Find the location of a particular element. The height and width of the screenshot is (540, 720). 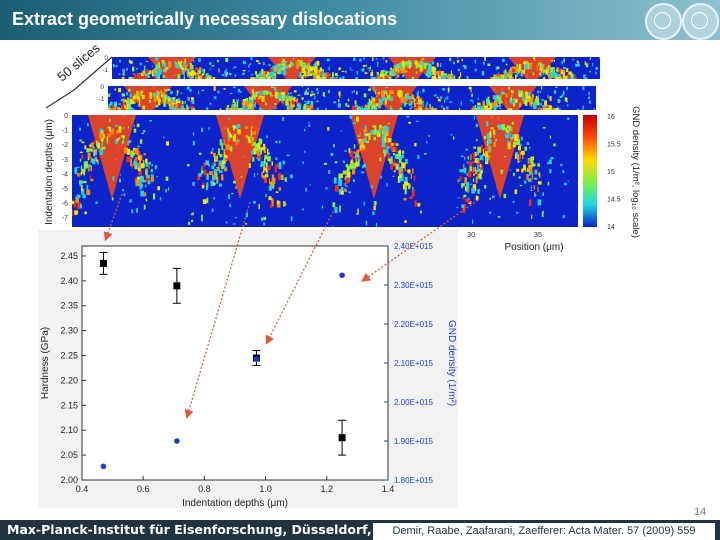

y-left-tick-label: 2.15 is located at coordinates (69, 405).